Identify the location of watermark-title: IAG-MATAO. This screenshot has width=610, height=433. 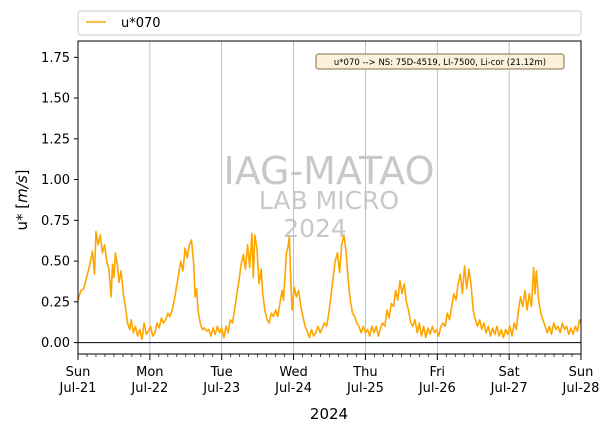
(328, 171).